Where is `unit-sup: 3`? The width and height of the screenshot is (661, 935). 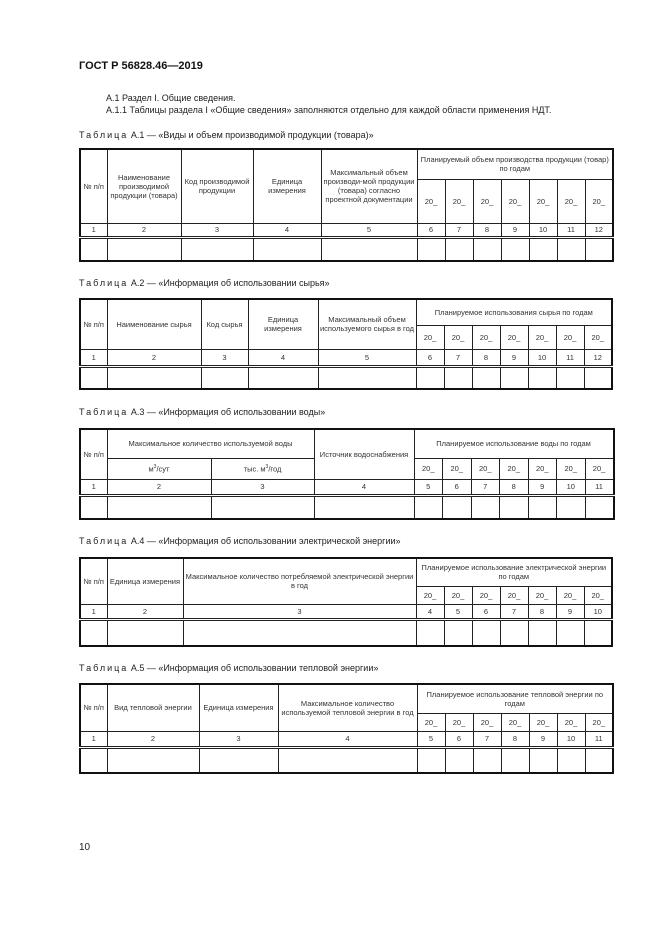 unit-sup: 3 is located at coordinates (155, 466).